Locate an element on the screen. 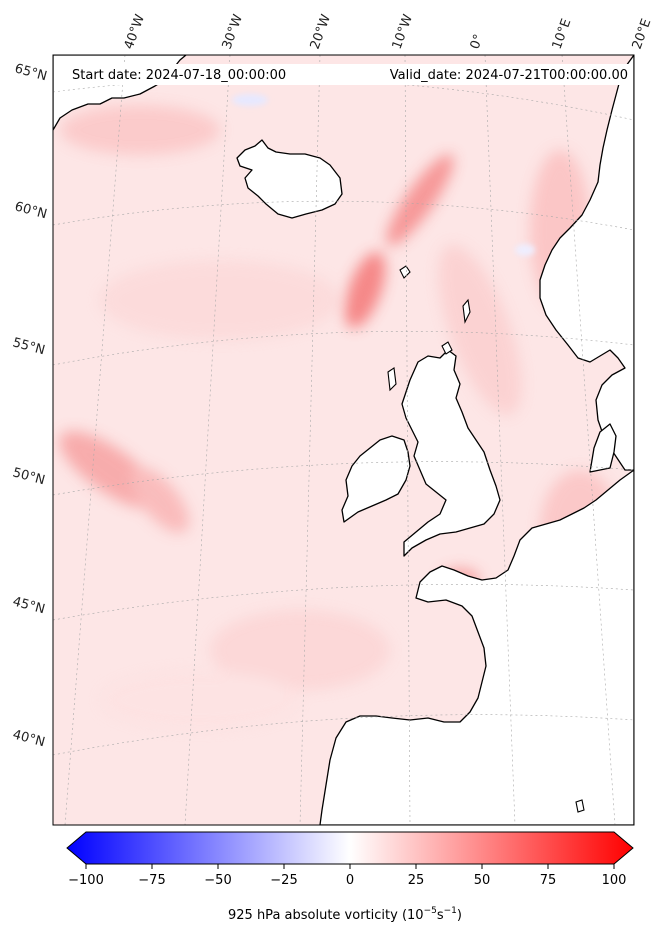 The height and width of the screenshot is (936, 659). colorbar-bar is located at coordinates (350, 848).